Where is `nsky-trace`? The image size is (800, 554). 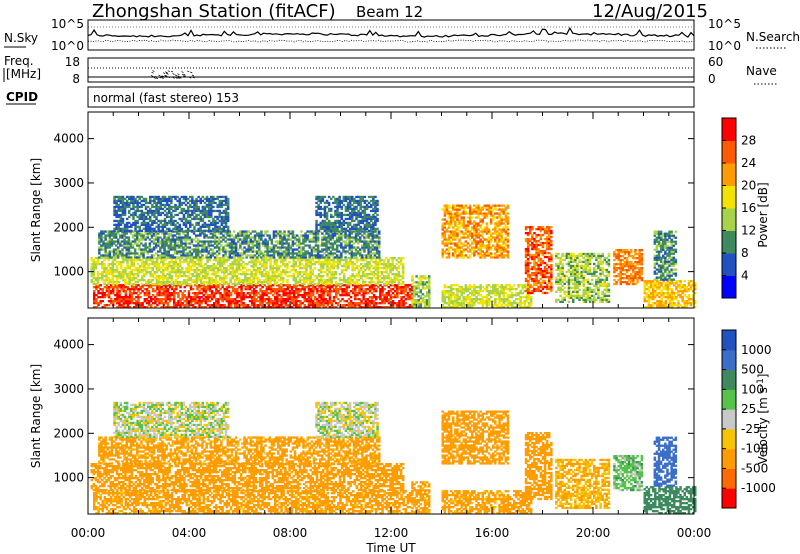 nsky-trace is located at coordinates (391, 32).